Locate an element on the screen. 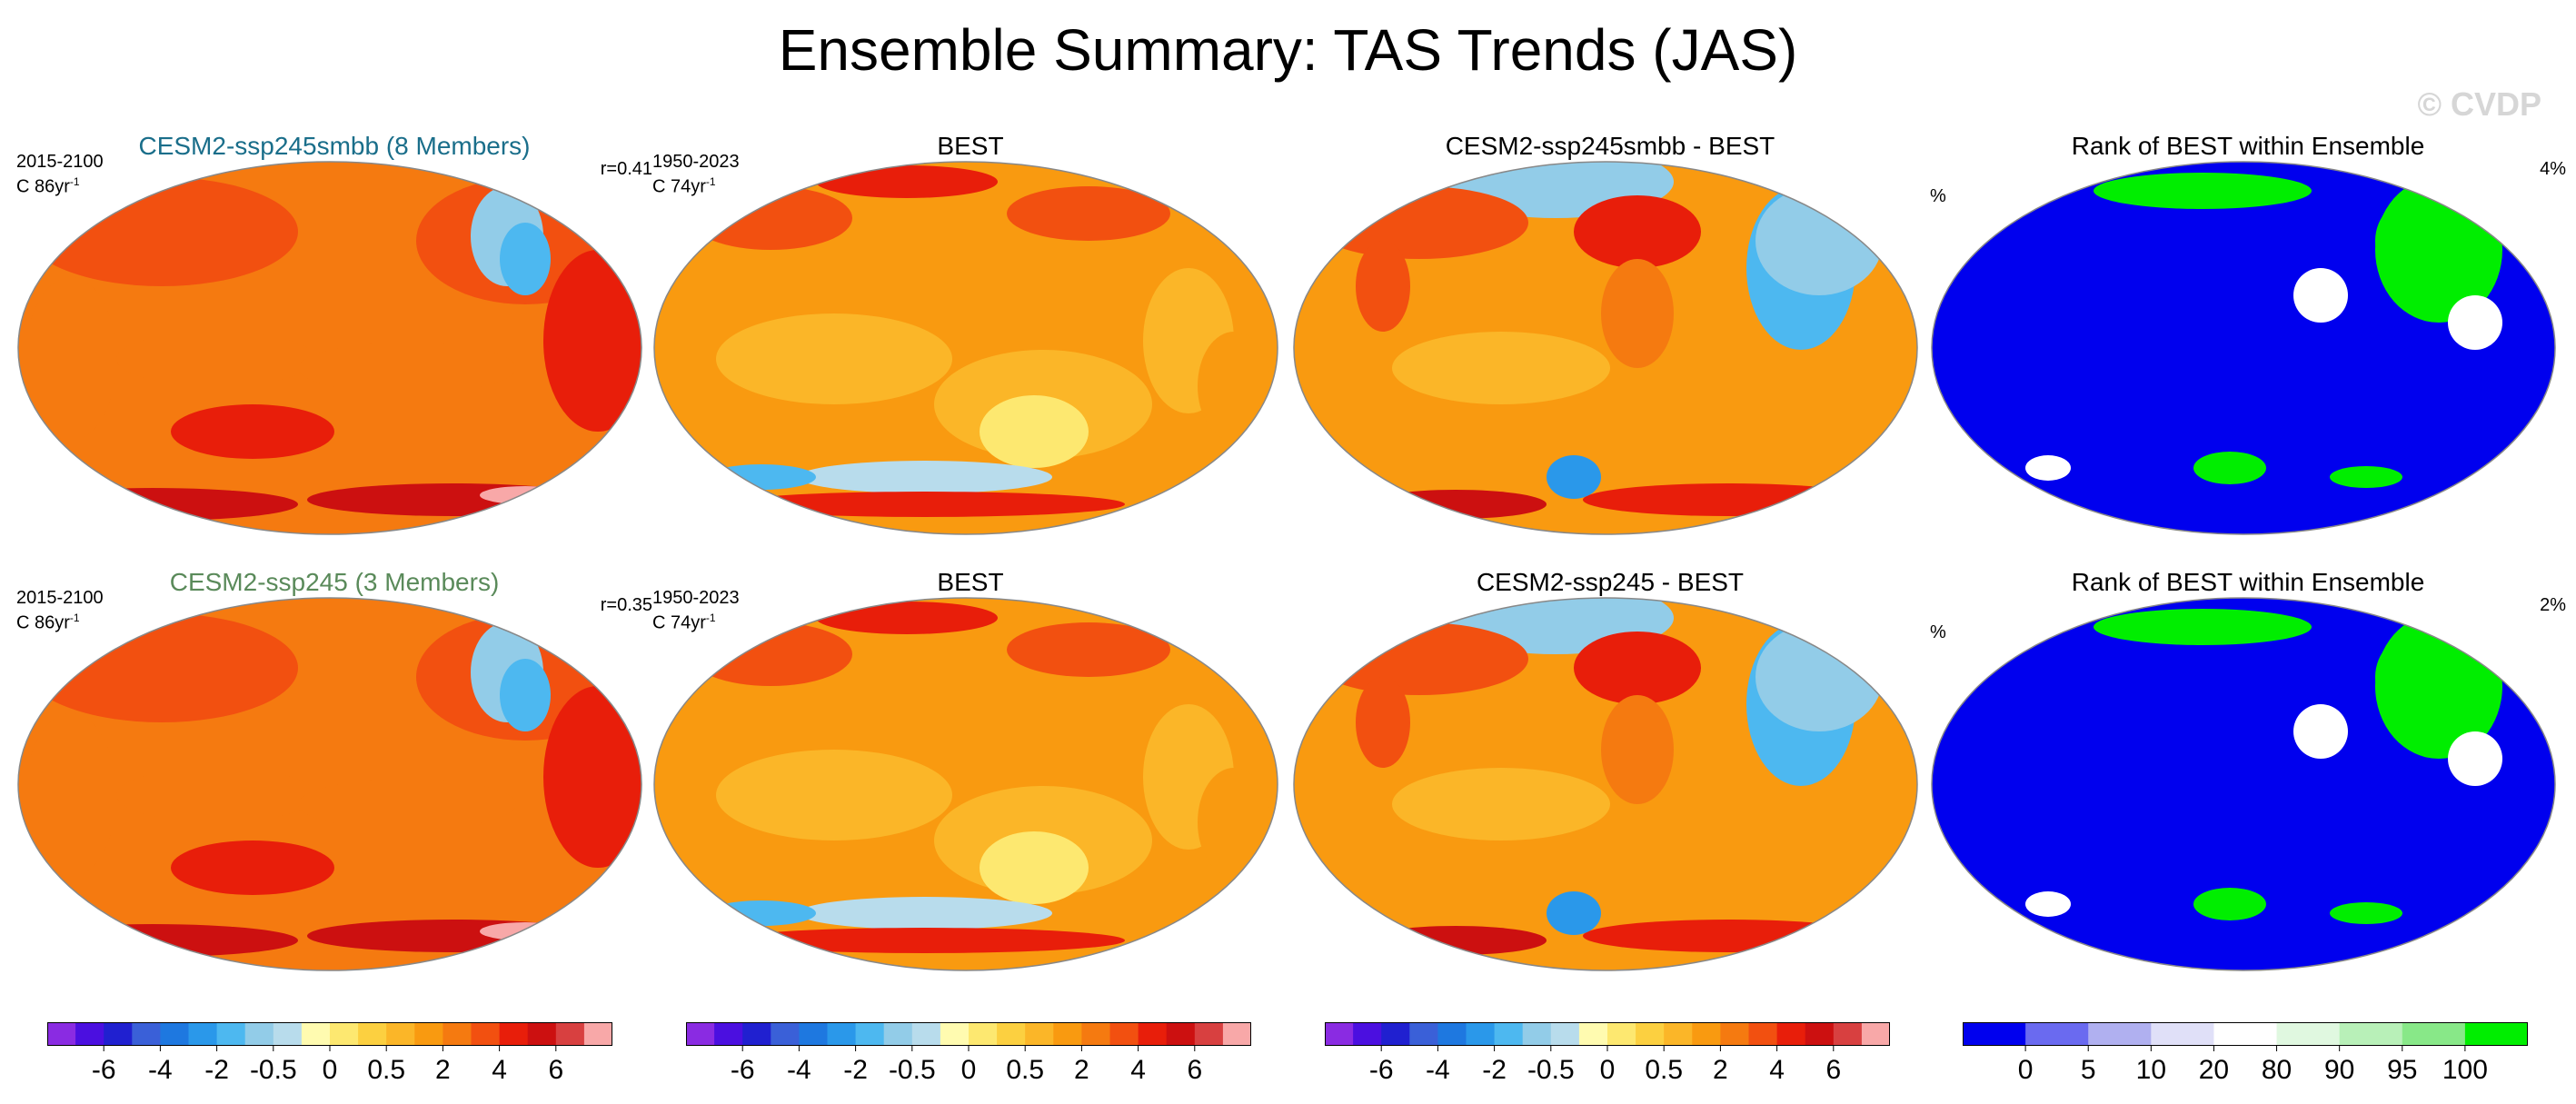 This screenshot has height=1104, width=2576. panel-title: Rank of BEST within Ensemble is located at coordinates (2248, 582).